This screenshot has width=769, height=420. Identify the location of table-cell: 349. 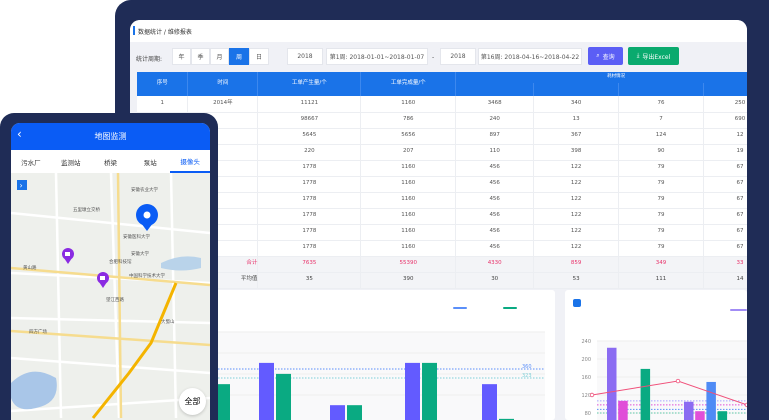
(661, 264).